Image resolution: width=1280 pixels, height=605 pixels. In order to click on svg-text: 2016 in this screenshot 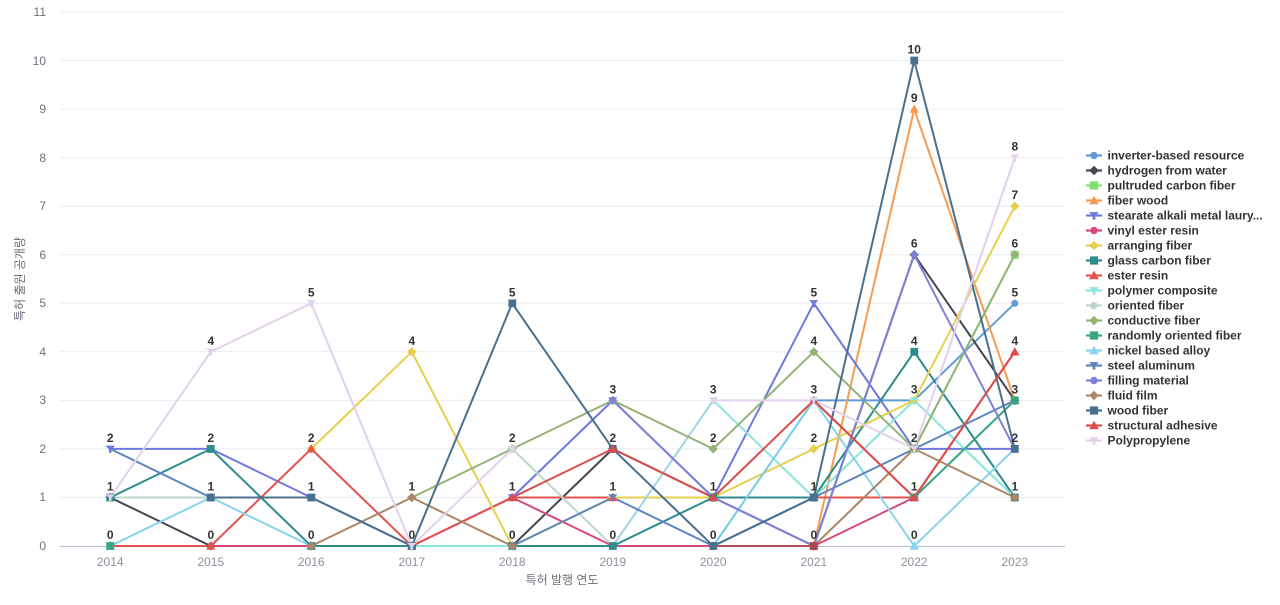, I will do `click(311, 562)`.